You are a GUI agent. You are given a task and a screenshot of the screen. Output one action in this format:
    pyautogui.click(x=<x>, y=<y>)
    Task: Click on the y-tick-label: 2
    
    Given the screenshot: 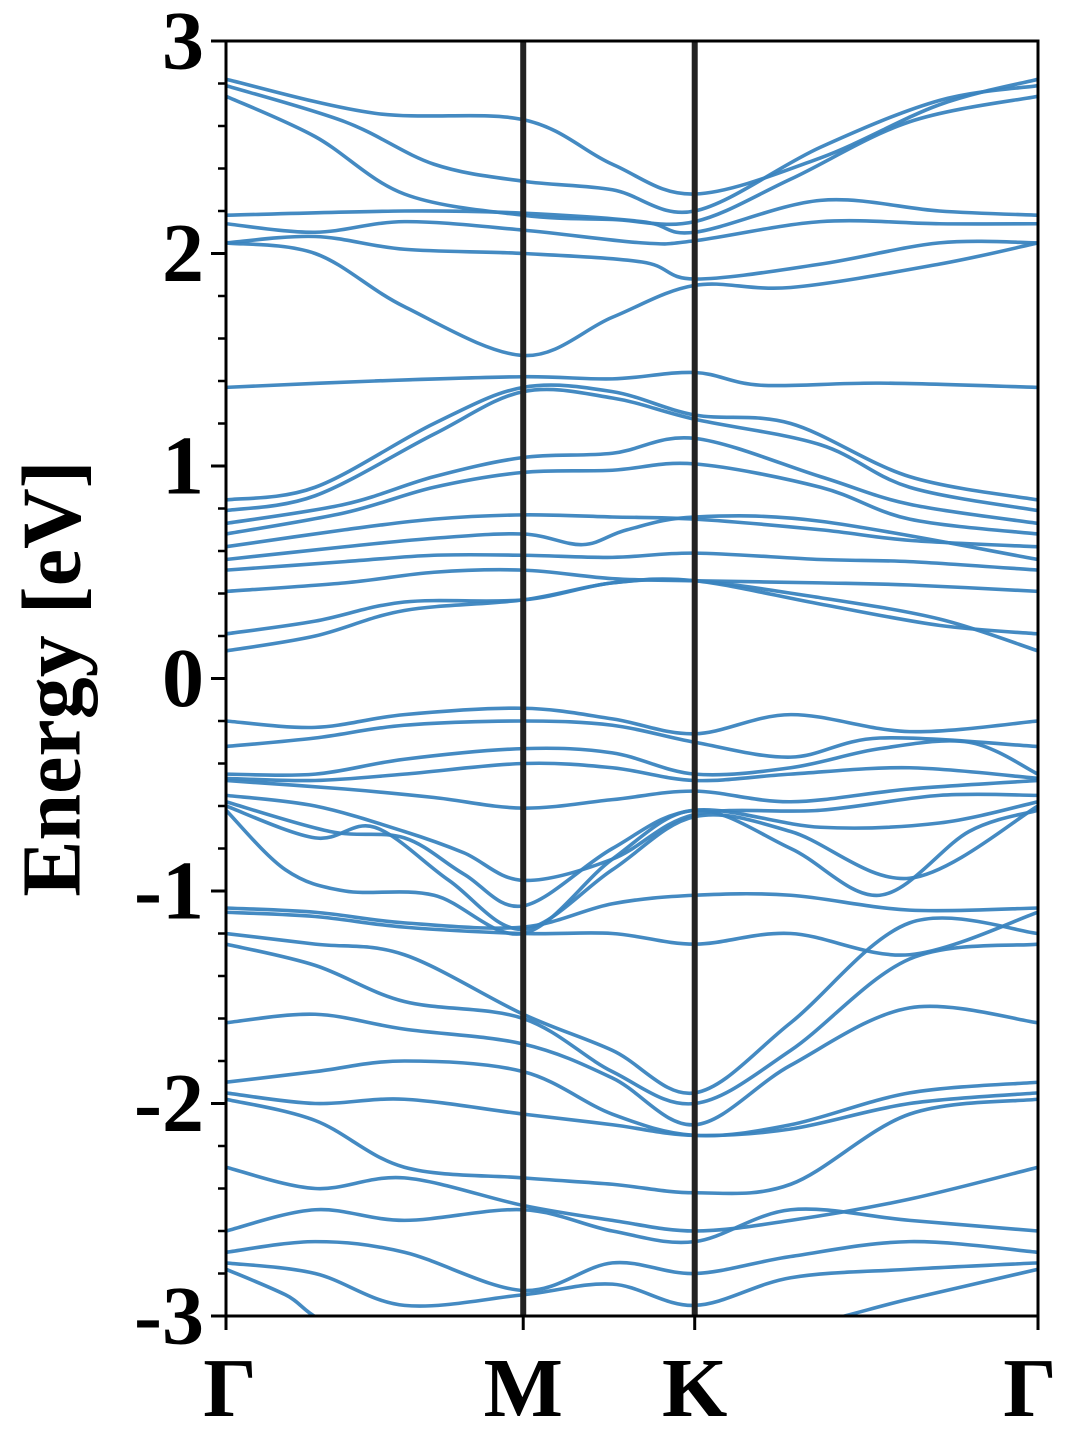 What is the action you would take?
    pyautogui.click(x=183, y=253)
    